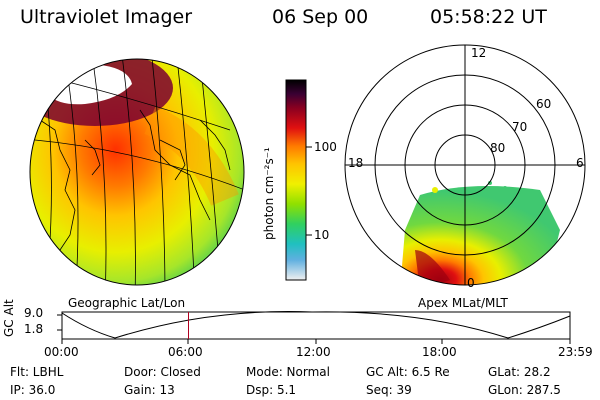 This screenshot has width=600, height=400. I want to click on mlt-label-6: 6, so click(580, 163).